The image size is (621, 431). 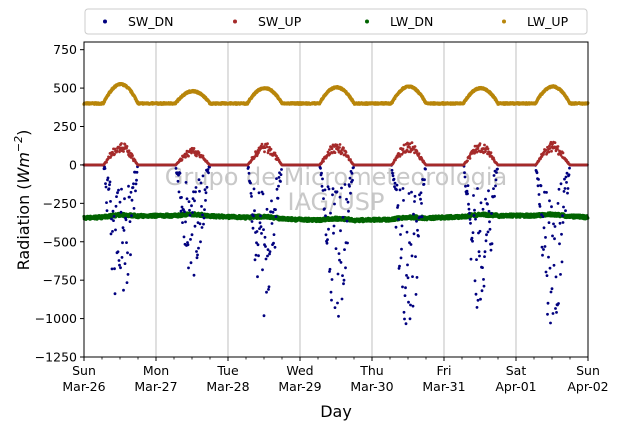 What do you see at coordinates (336, 177) in the screenshot?
I see `watermark-line-1: Grupo de Micrometeorologia` at bounding box center [336, 177].